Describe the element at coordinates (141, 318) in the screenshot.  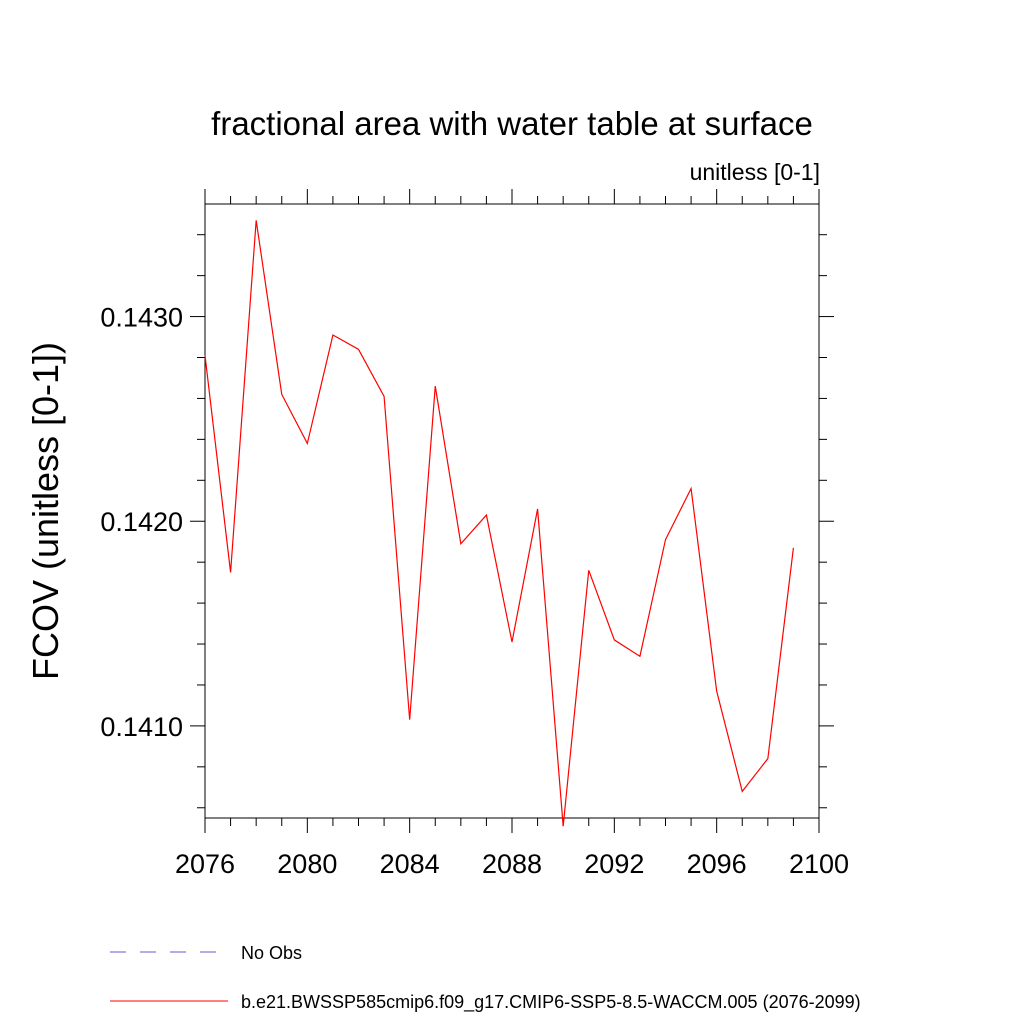
I see `y-tick-label: 0.1430` at that location.